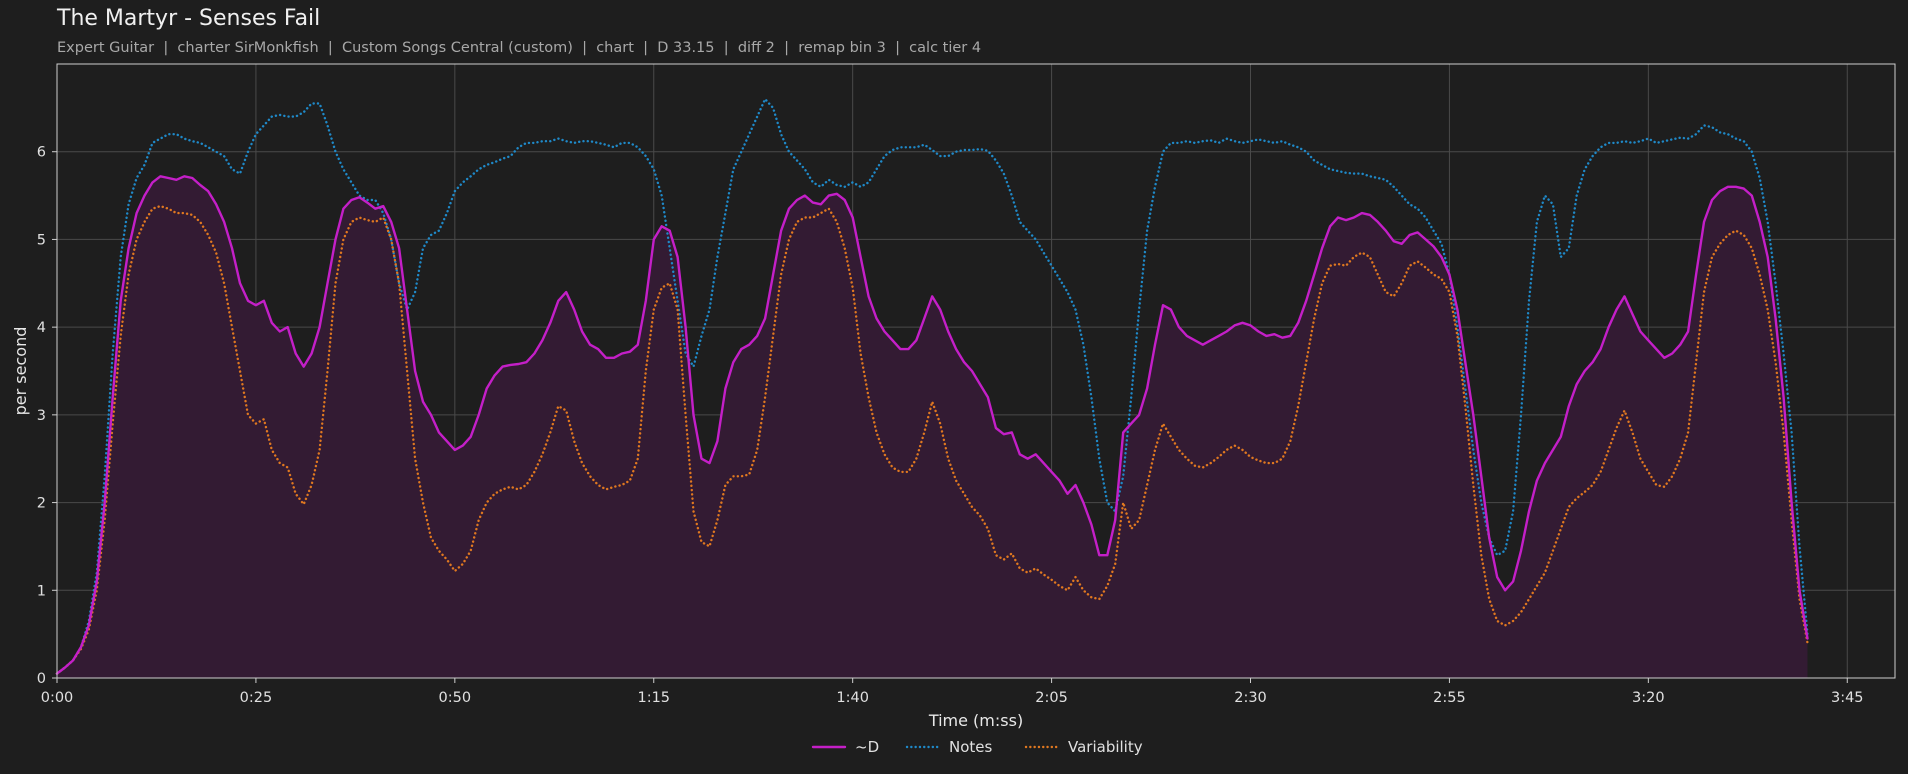 This screenshot has width=1908, height=774. I want to click on x-tick-label: 3:45, so click(1847, 698).